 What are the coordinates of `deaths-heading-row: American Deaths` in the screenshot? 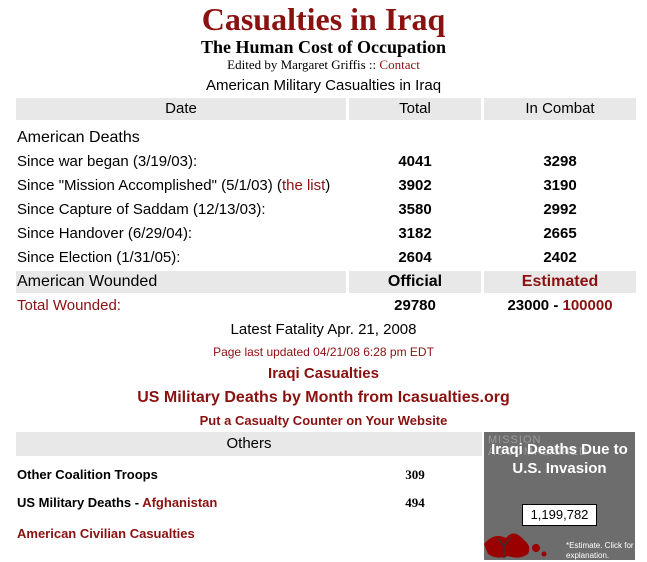 It's located at (323, 138).